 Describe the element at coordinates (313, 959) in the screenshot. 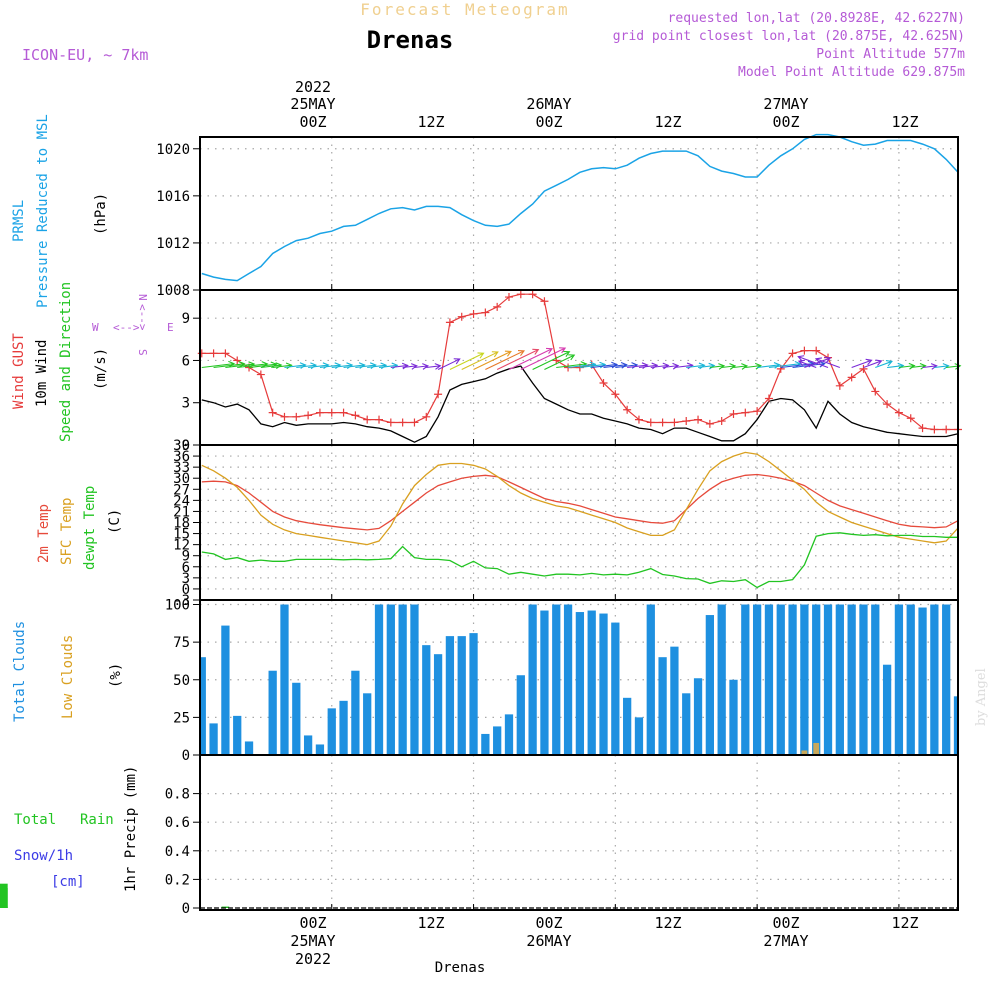

I see `bottom-year-label: 2022` at that location.